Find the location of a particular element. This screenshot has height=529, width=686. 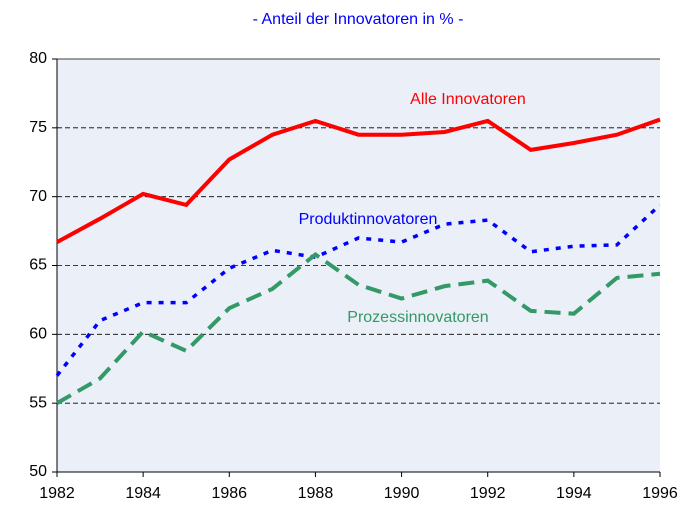

x-tick-label: 1996 is located at coordinates (660, 493).